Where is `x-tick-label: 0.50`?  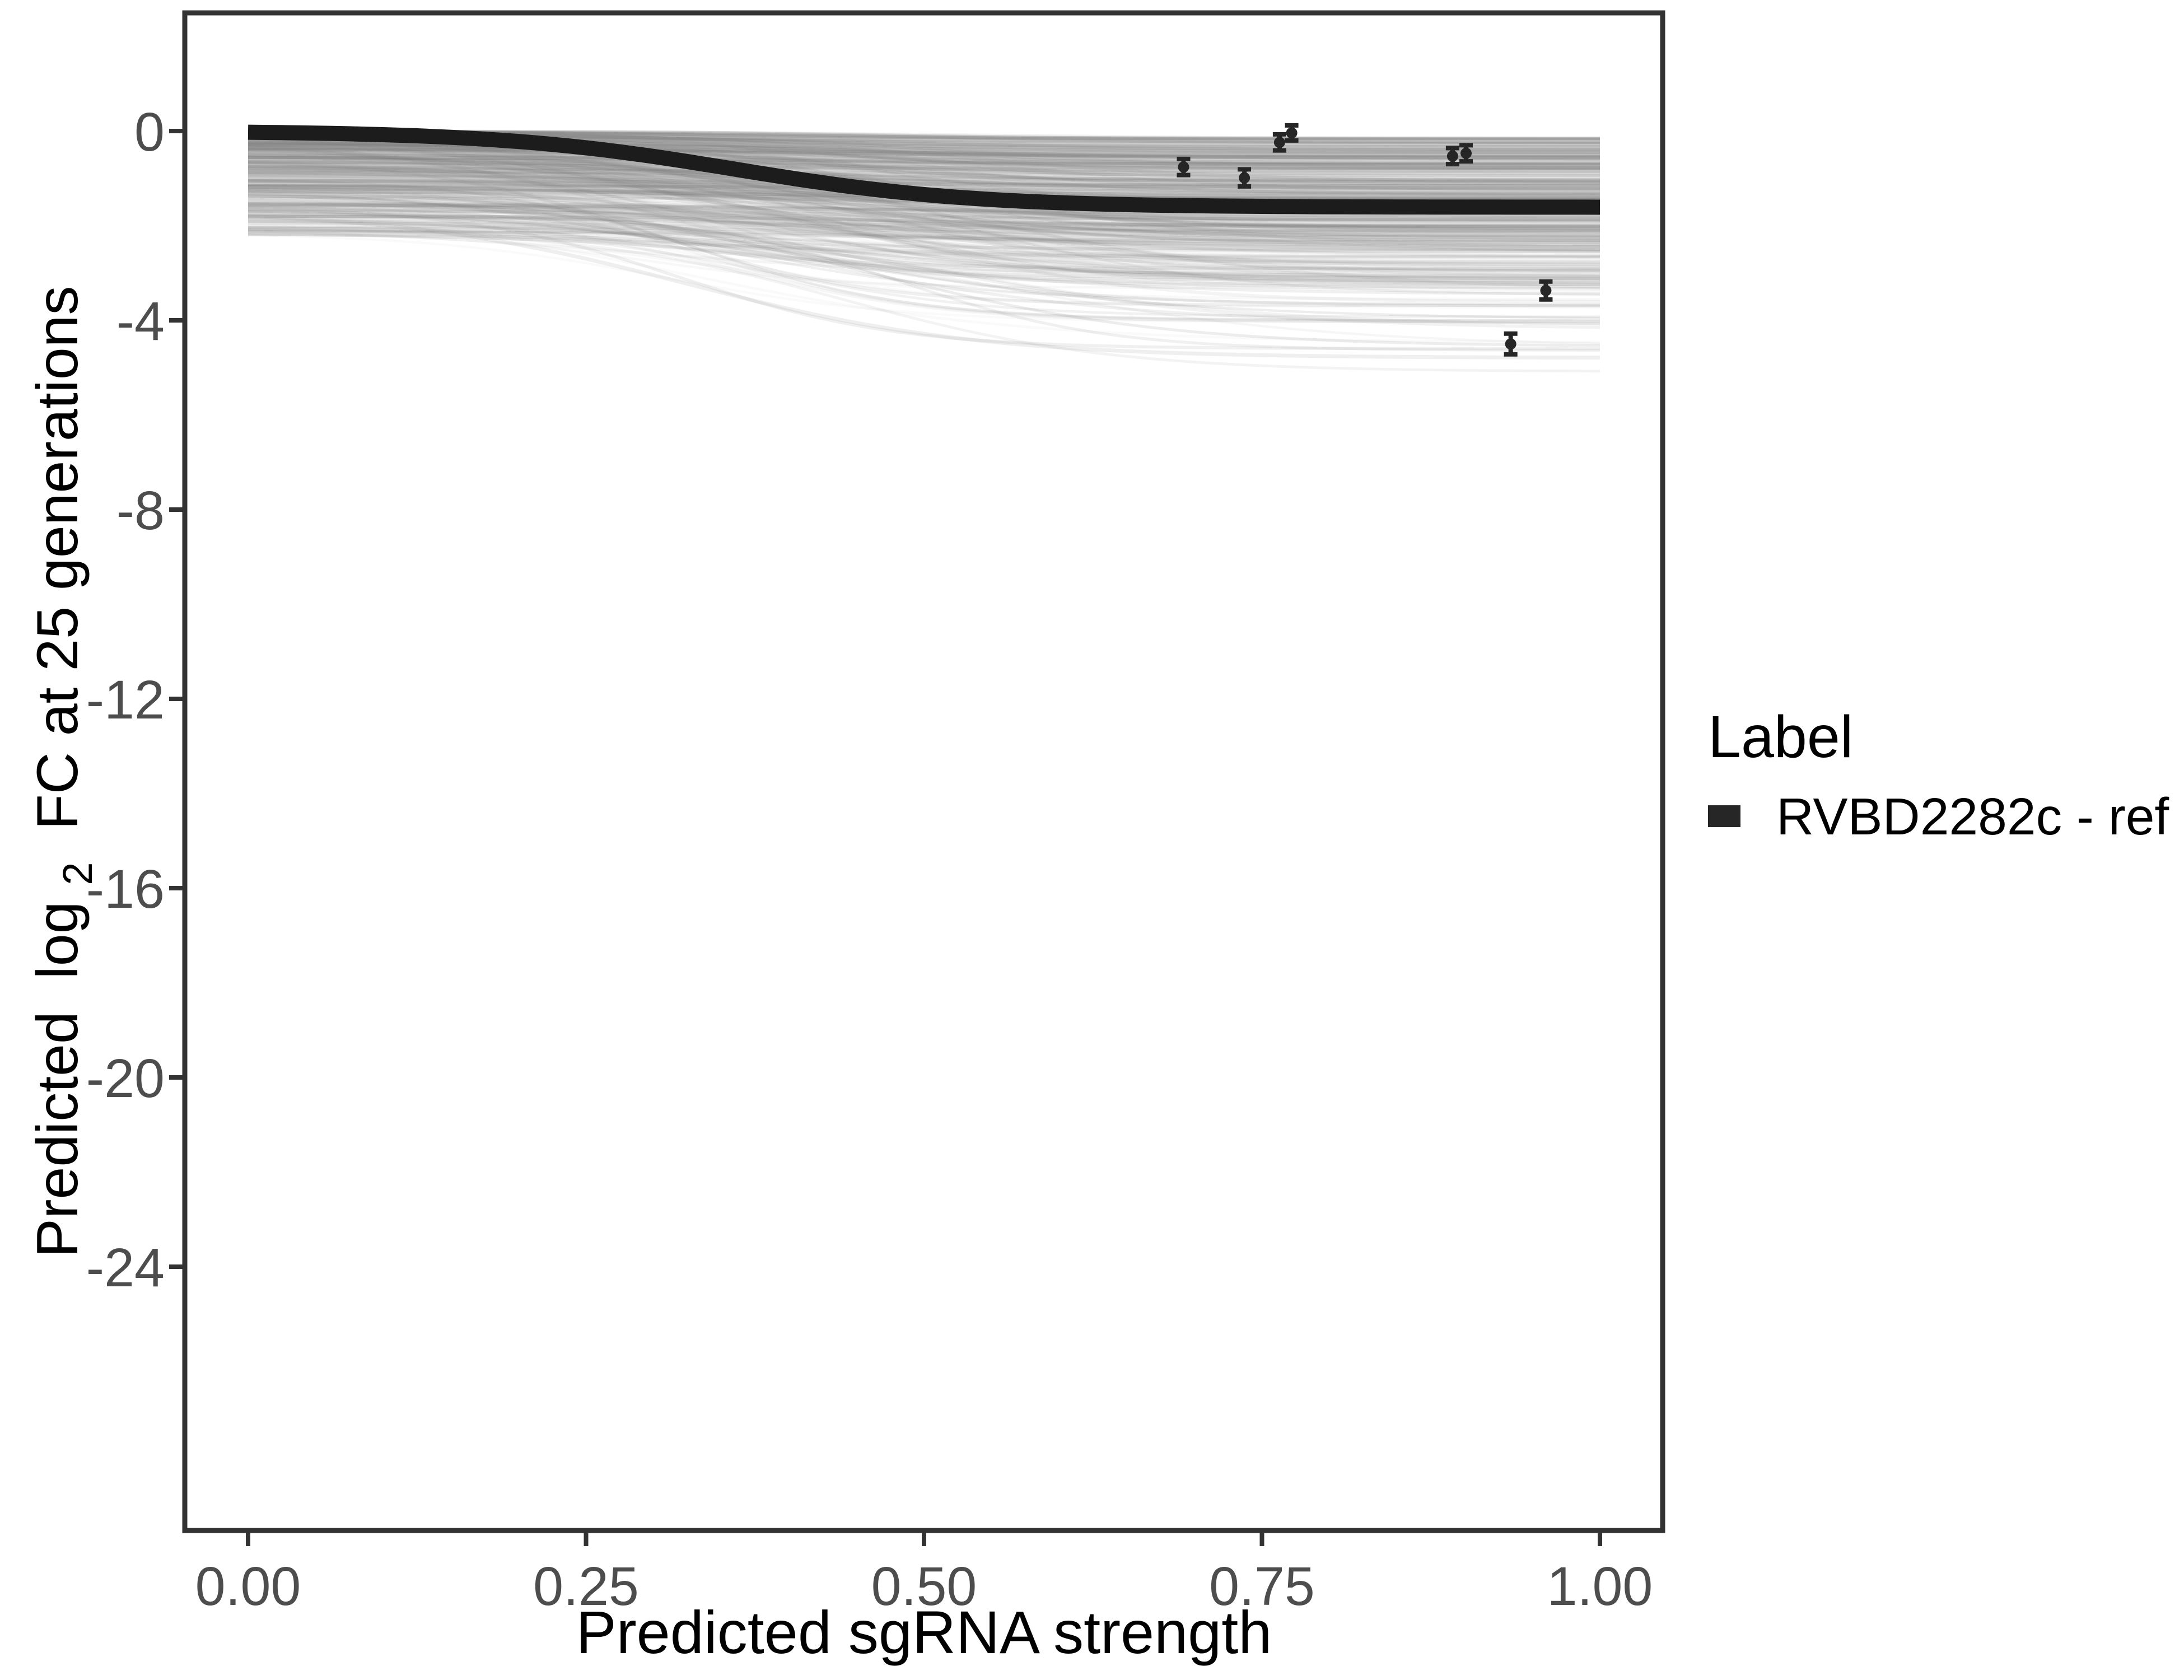 x-tick-label: 0.50 is located at coordinates (924, 1587).